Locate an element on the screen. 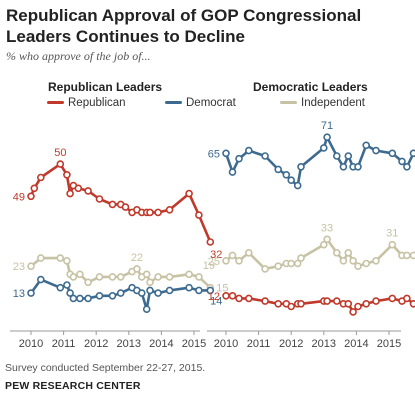 The height and width of the screenshot is (405, 415). source-credit: PEW RESEARCH CENTER is located at coordinates (73, 386).